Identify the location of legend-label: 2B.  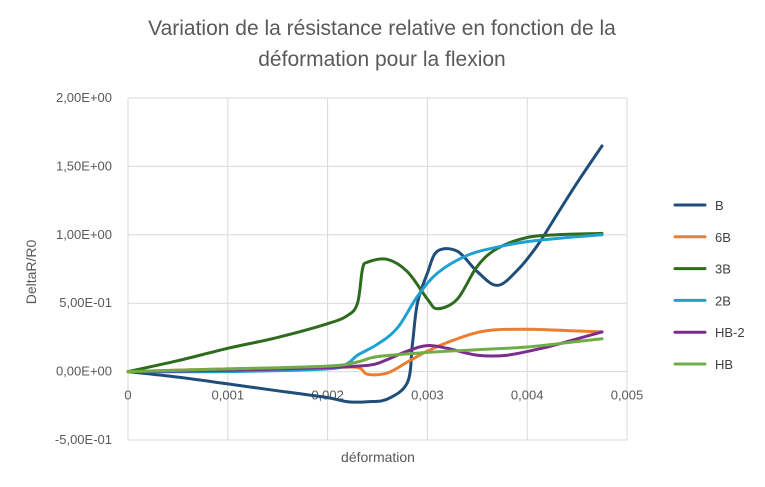
(723, 300).